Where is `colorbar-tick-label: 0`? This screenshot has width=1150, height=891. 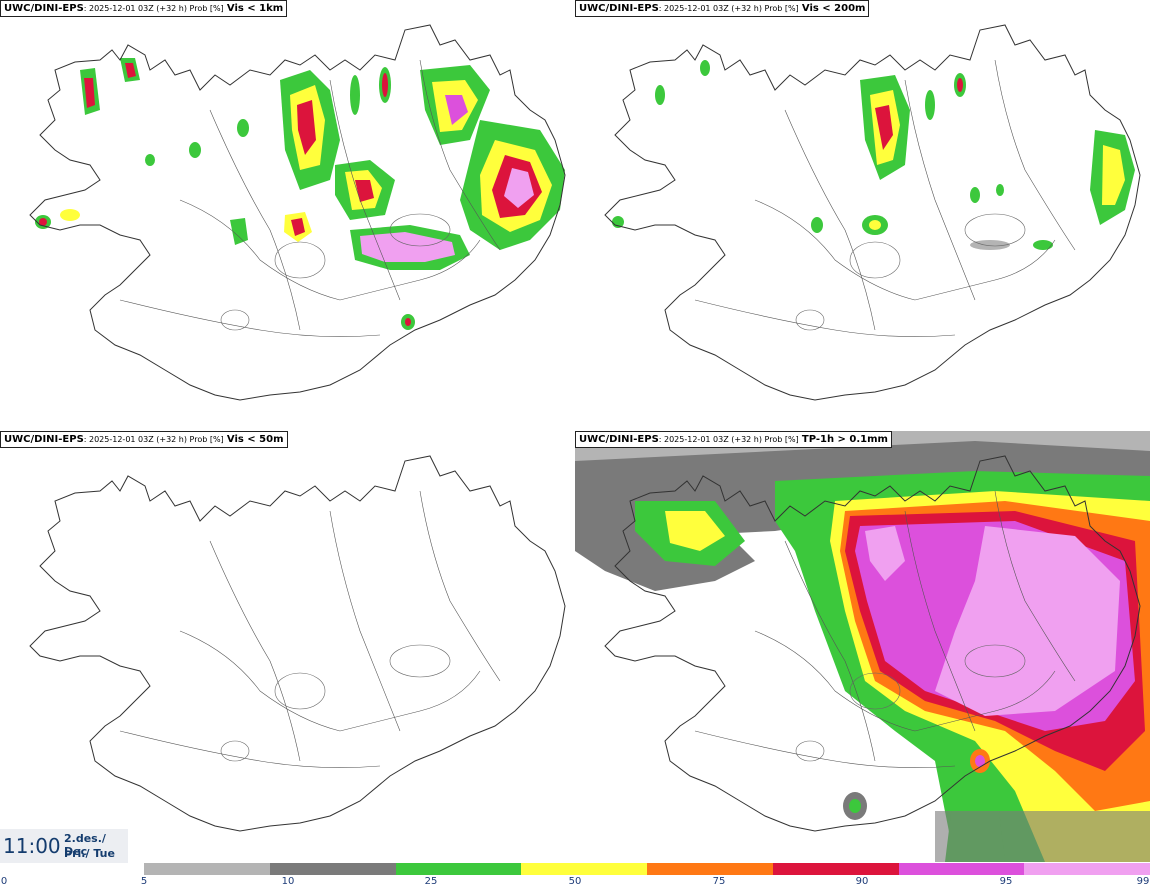 colorbar-tick-label: 0 is located at coordinates (4, 881).